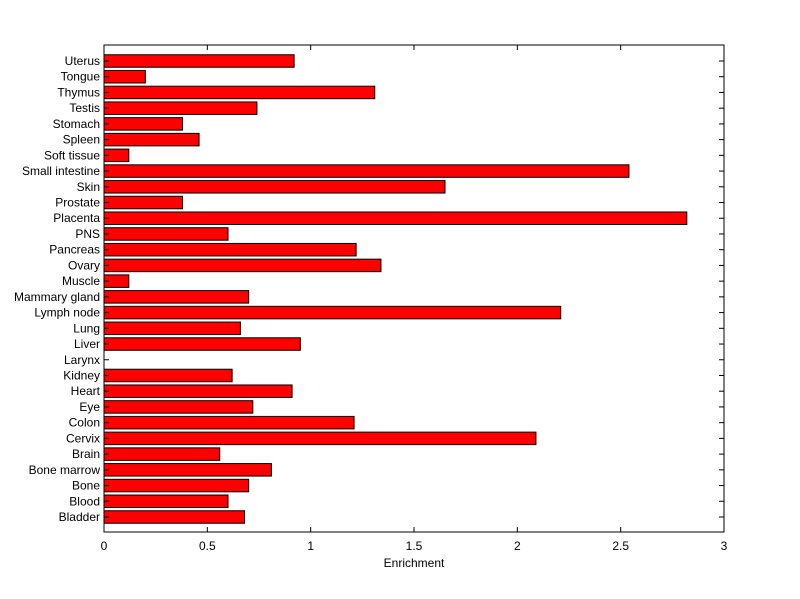 The image size is (800, 599). Describe the element at coordinates (178, 407) in the screenshot. I see `bar-eye` at that location.